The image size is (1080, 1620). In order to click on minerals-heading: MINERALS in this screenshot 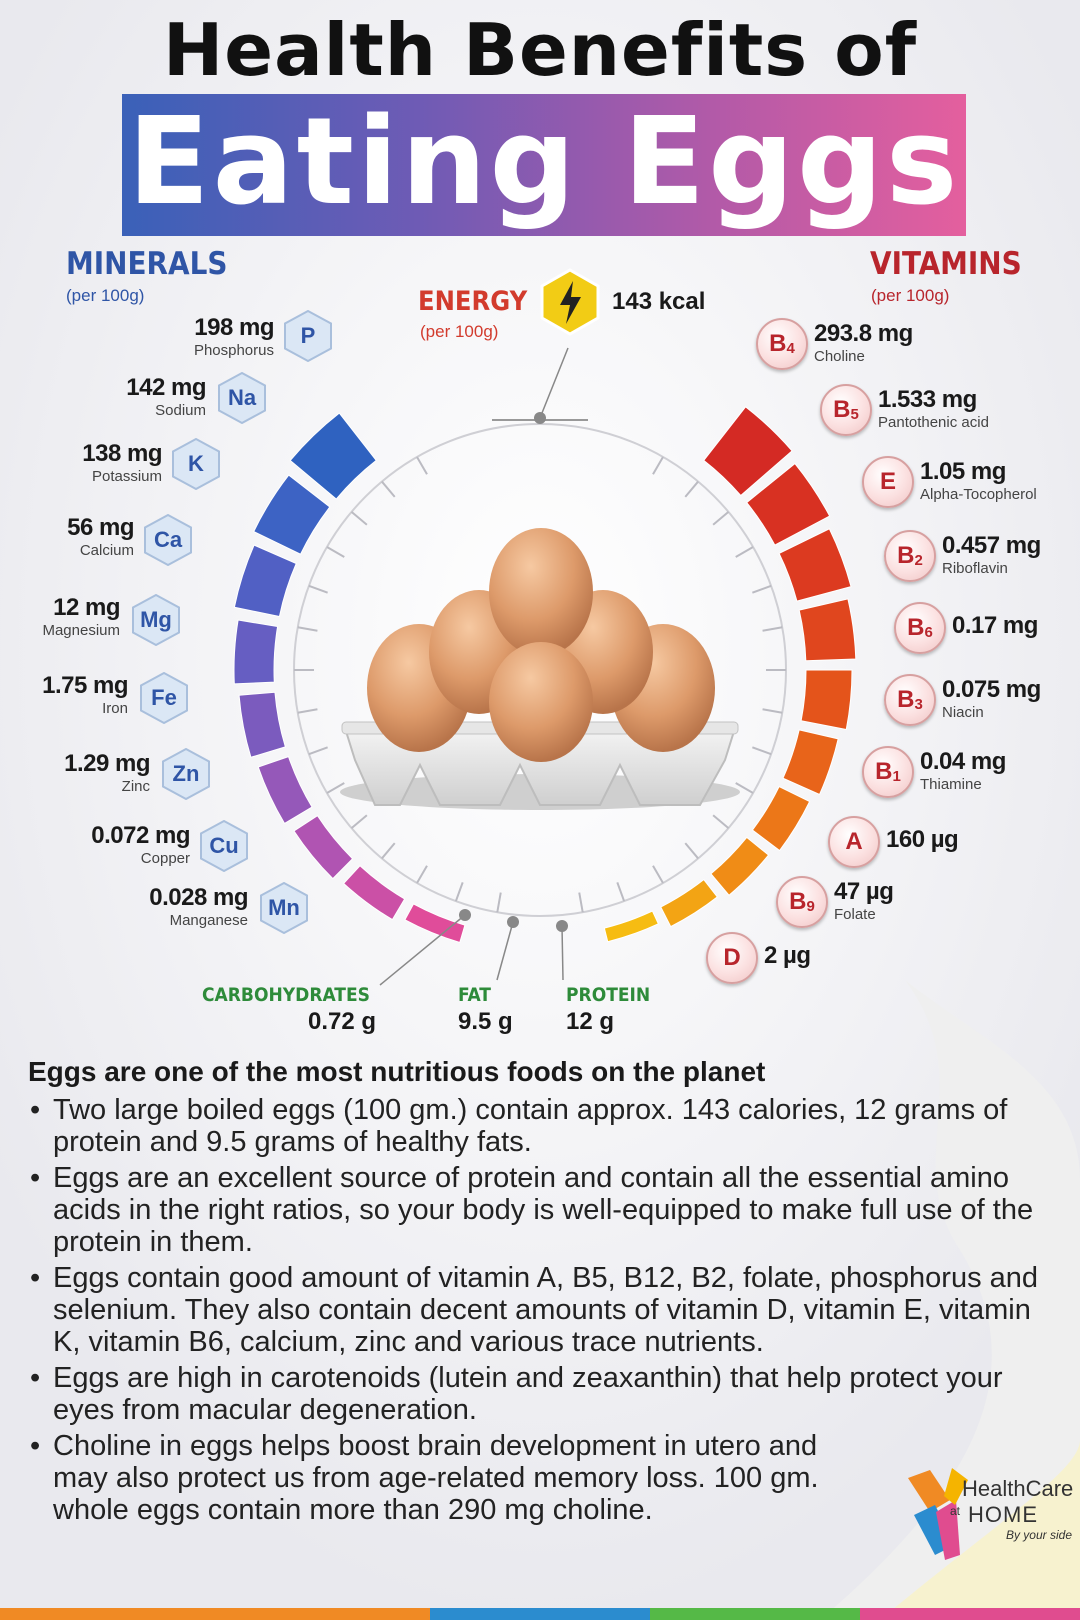, I will do `click(147, 264)`.